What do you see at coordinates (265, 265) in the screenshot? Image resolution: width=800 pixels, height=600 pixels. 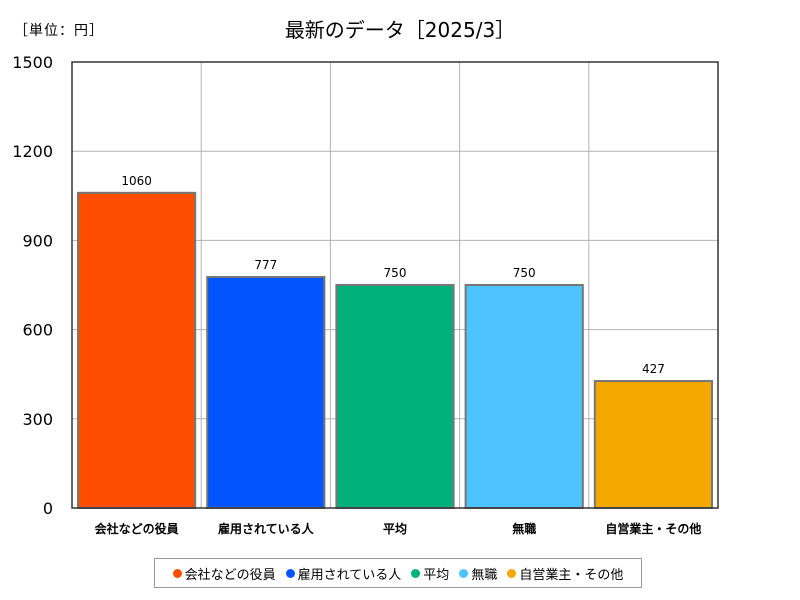 I see `data-label: 777` at bounding box center [265, 265].